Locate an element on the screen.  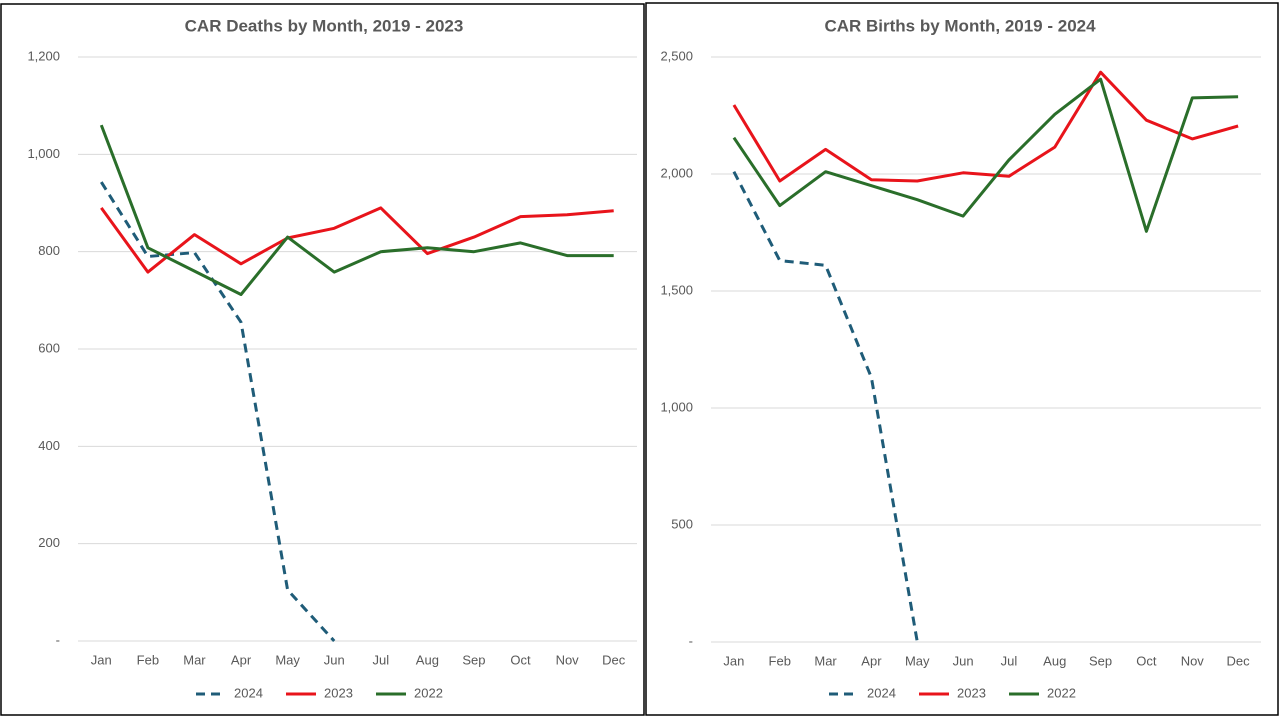
y-tick-label: 1,500 is located at coordinates (676, 289).